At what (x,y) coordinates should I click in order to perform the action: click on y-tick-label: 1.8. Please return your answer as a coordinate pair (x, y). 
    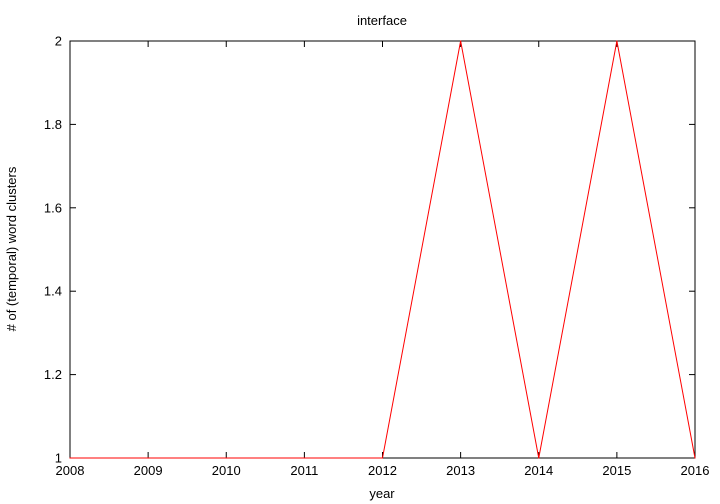
    Looking at the image, I should click on (53, 124).